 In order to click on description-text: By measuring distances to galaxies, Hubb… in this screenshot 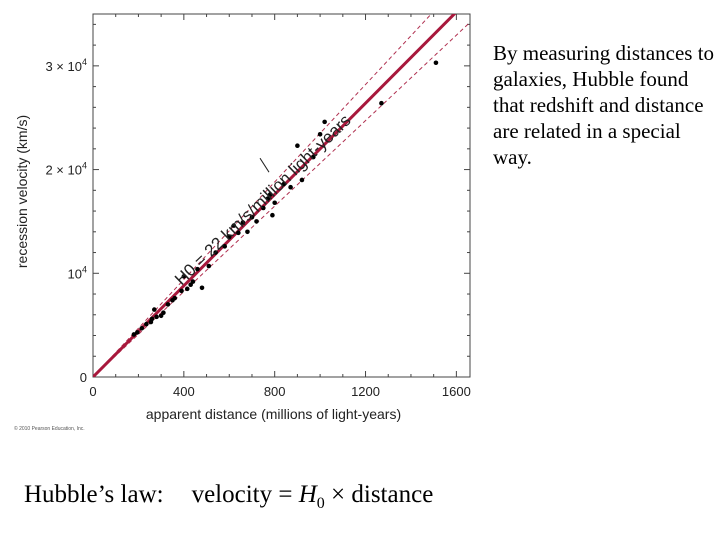, I will do `click(604, 105)`.